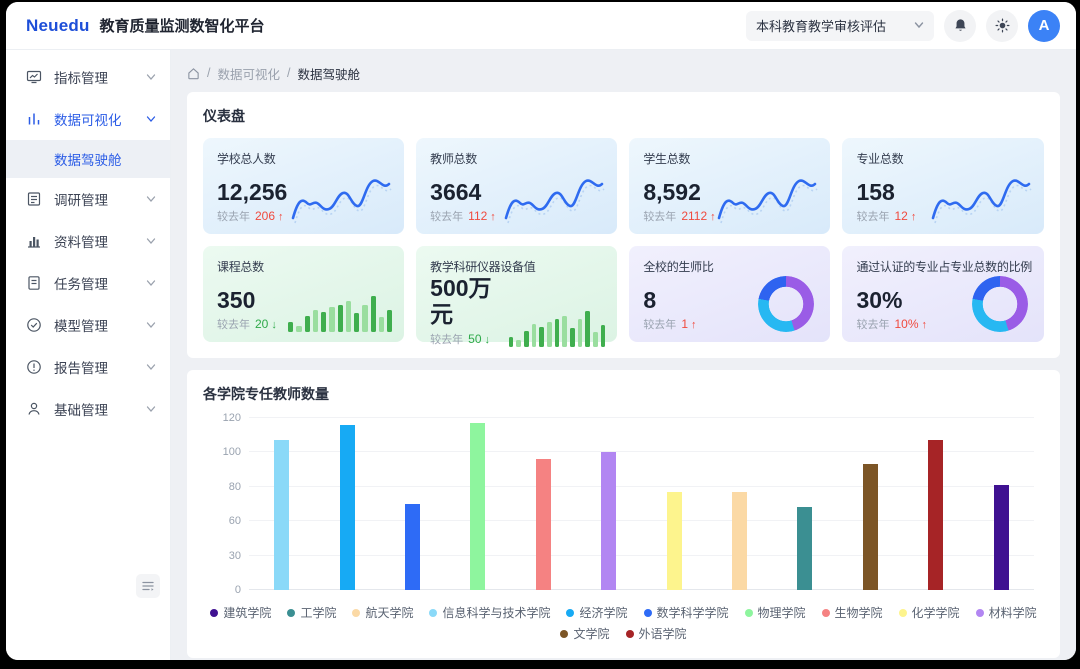 This screenshot has height=669, width=1080. I want to click on bar-经济学院, so click(347, 507).